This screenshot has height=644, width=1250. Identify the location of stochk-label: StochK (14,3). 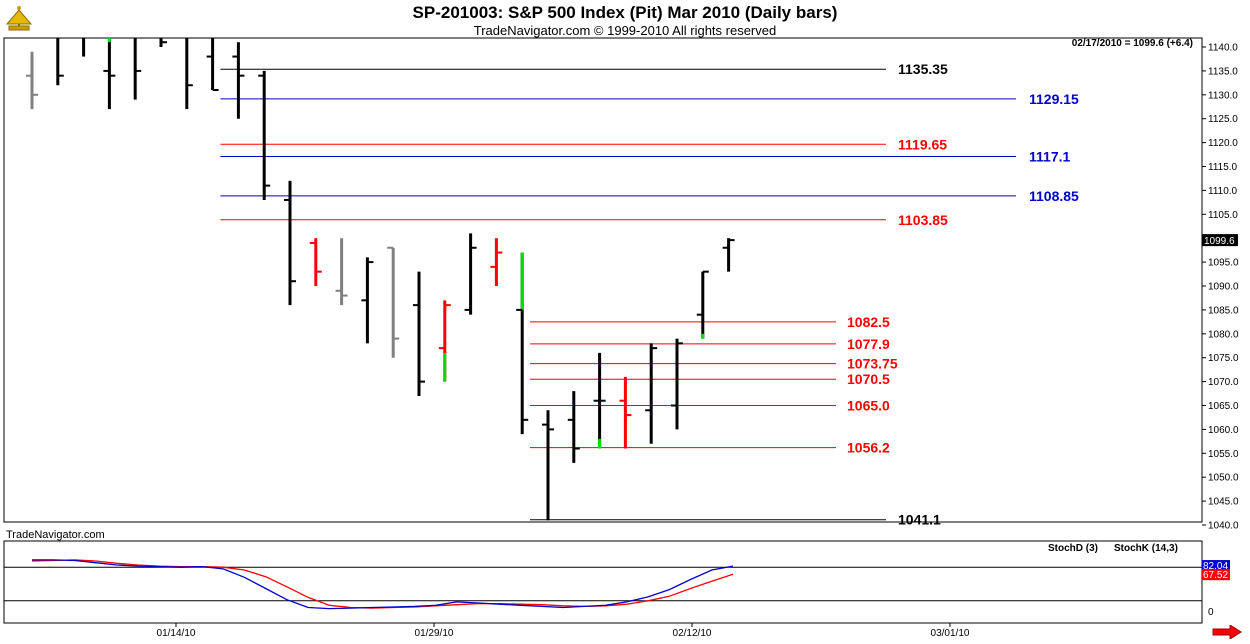
(1146, 548).